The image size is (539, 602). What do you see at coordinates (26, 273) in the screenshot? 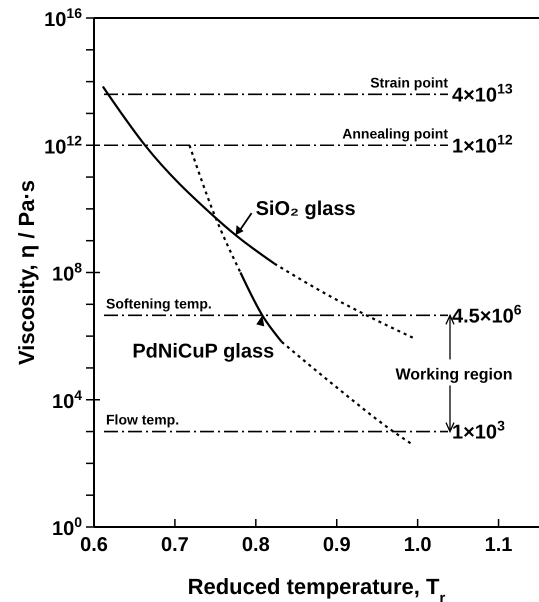
I see `y-axis-title: Viscosity, η / Pa·s` at bounding box center [26, 273].